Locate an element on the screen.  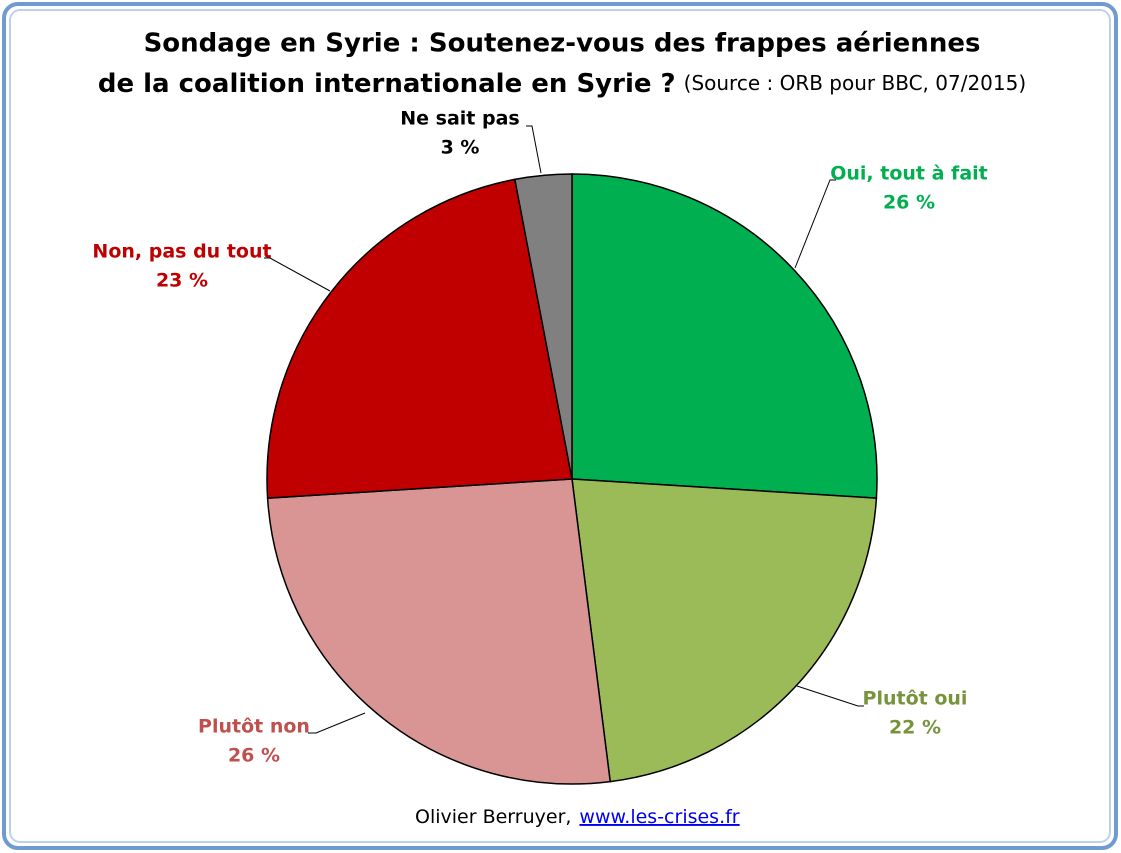
footer-link: www.les-crises.fr is located at coordinates (659, 817).